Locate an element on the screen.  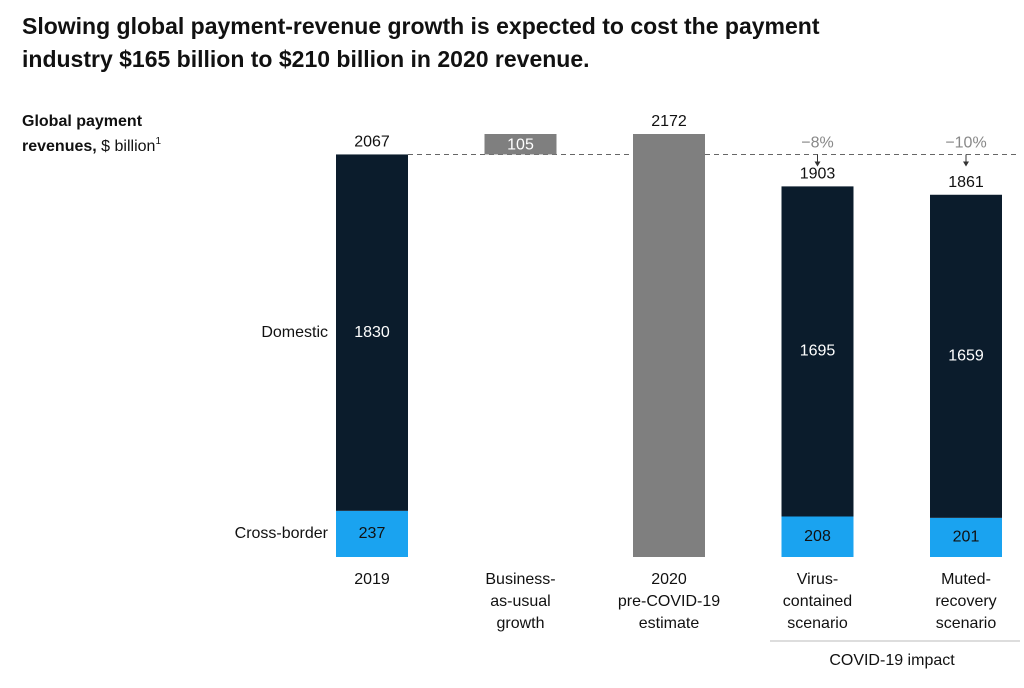
value-label: 237 is located at coordinates (372, 533).